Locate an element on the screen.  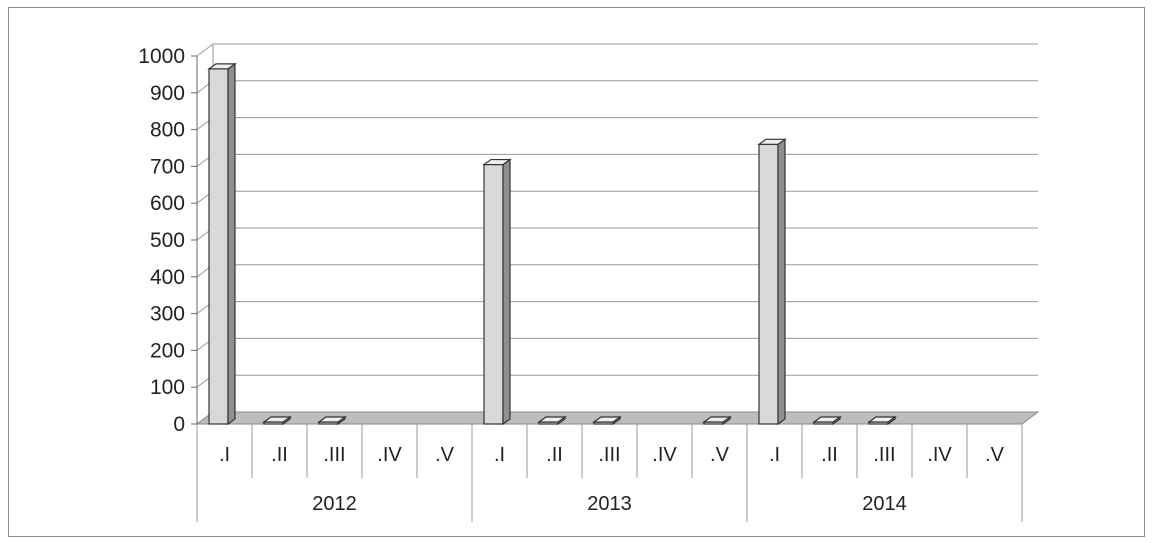
y-tick-label: 900 is located at coordinates (167, 93).